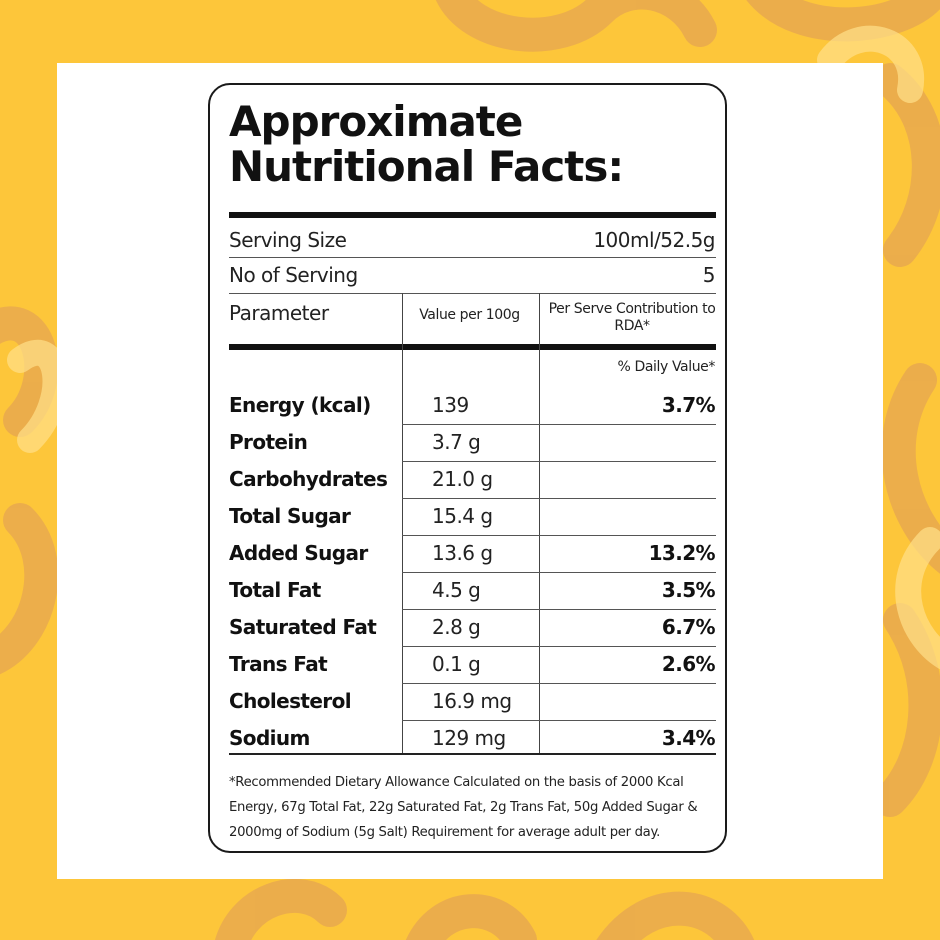 This screenshot has width=940, height=940. Describe the element at coordinates (462, 479) in the screenshot. I see `row-value: 21.0 g` at that location.